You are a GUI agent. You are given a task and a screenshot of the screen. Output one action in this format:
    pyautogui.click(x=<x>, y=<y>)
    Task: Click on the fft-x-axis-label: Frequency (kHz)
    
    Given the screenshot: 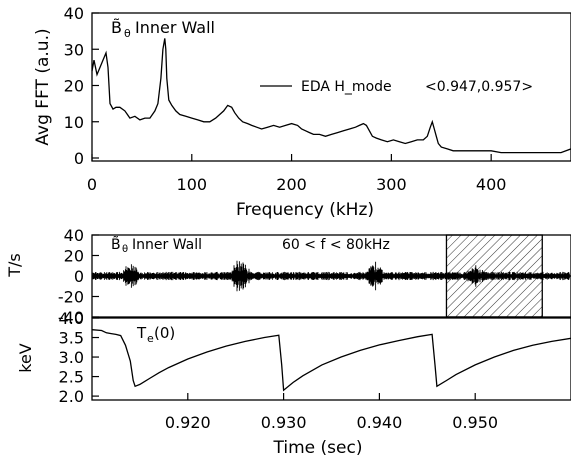 What is the action you would take?
    pyautogui.click(x=305, y=210)
    